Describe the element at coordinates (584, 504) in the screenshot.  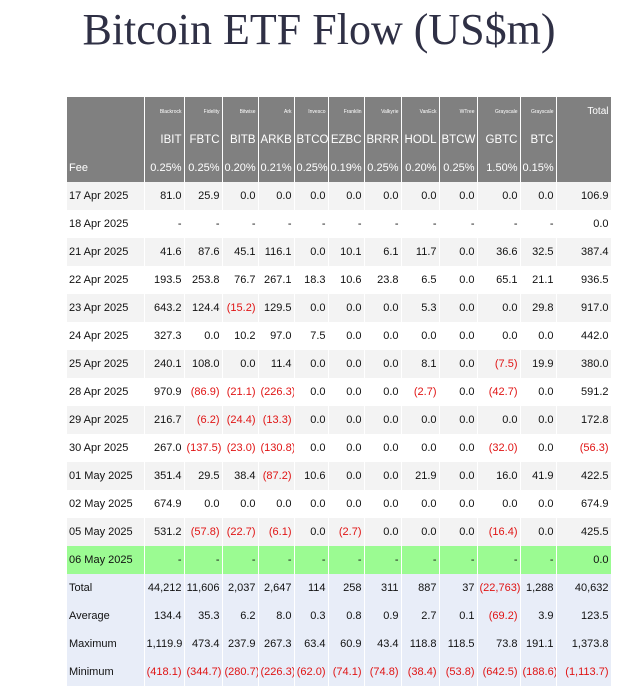
I see `total-cell: 674.9` at that location.